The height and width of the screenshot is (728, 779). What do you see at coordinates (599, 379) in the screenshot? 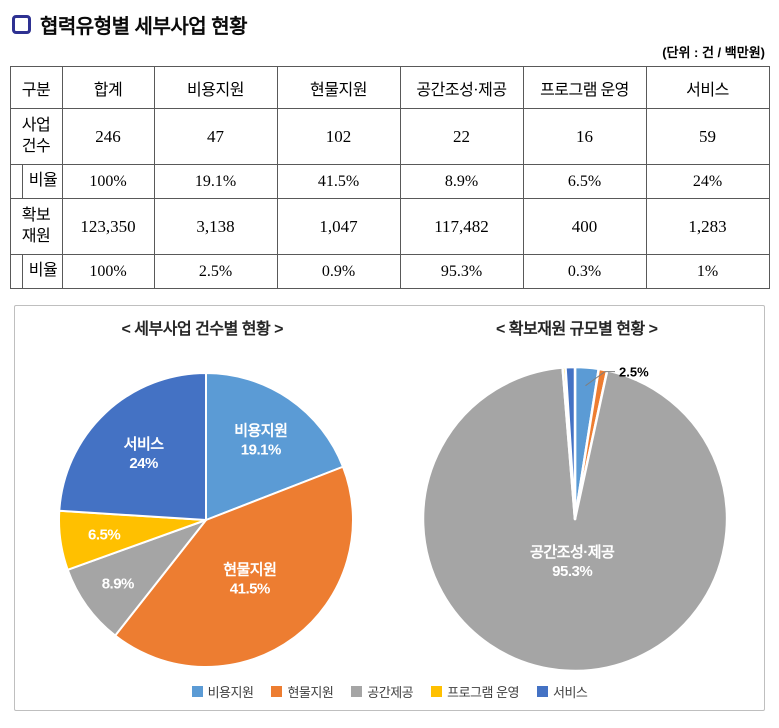
I see `label-leader-line` at bounding box center [599, 379].